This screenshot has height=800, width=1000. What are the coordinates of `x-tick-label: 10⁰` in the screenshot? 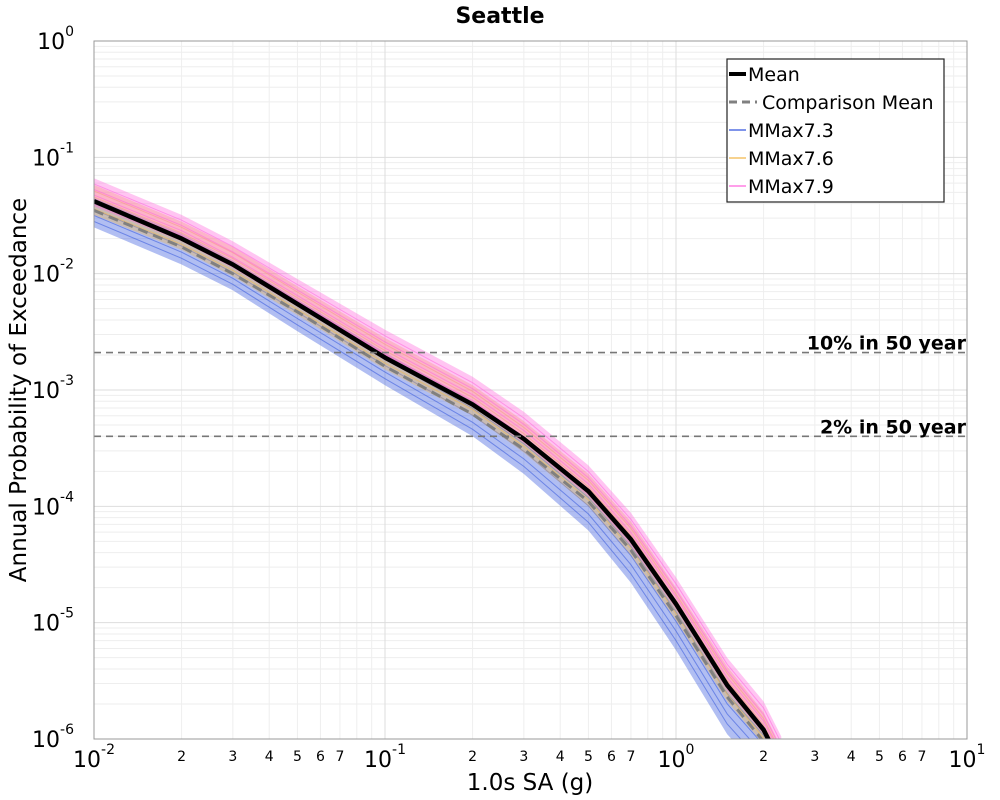 It's located at (676, 757).